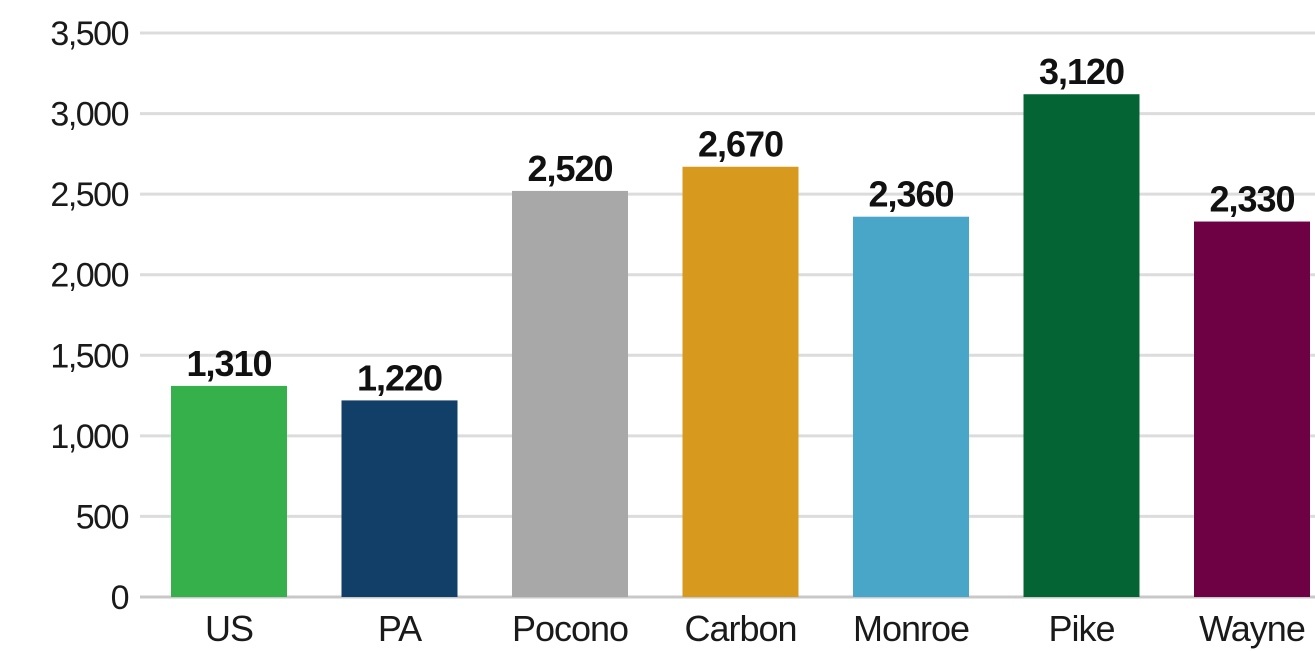 This screenshot has width=1315, height=651. Describe the element at coordinates (89, 115) in the screenshot. I see `y-tick-label: 3,000` at that location.